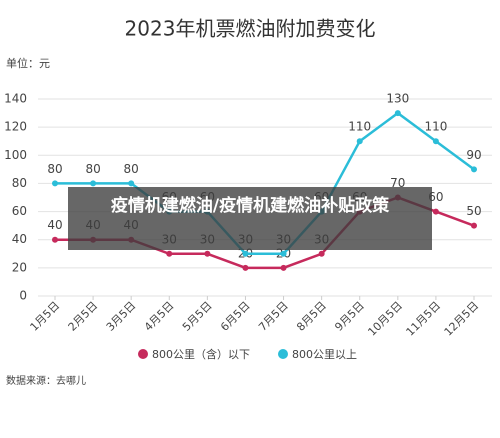  What do you see at coordinates (397, 183) in the screenshot?
I see `data-label: 70` at bounding box center [397, 183].